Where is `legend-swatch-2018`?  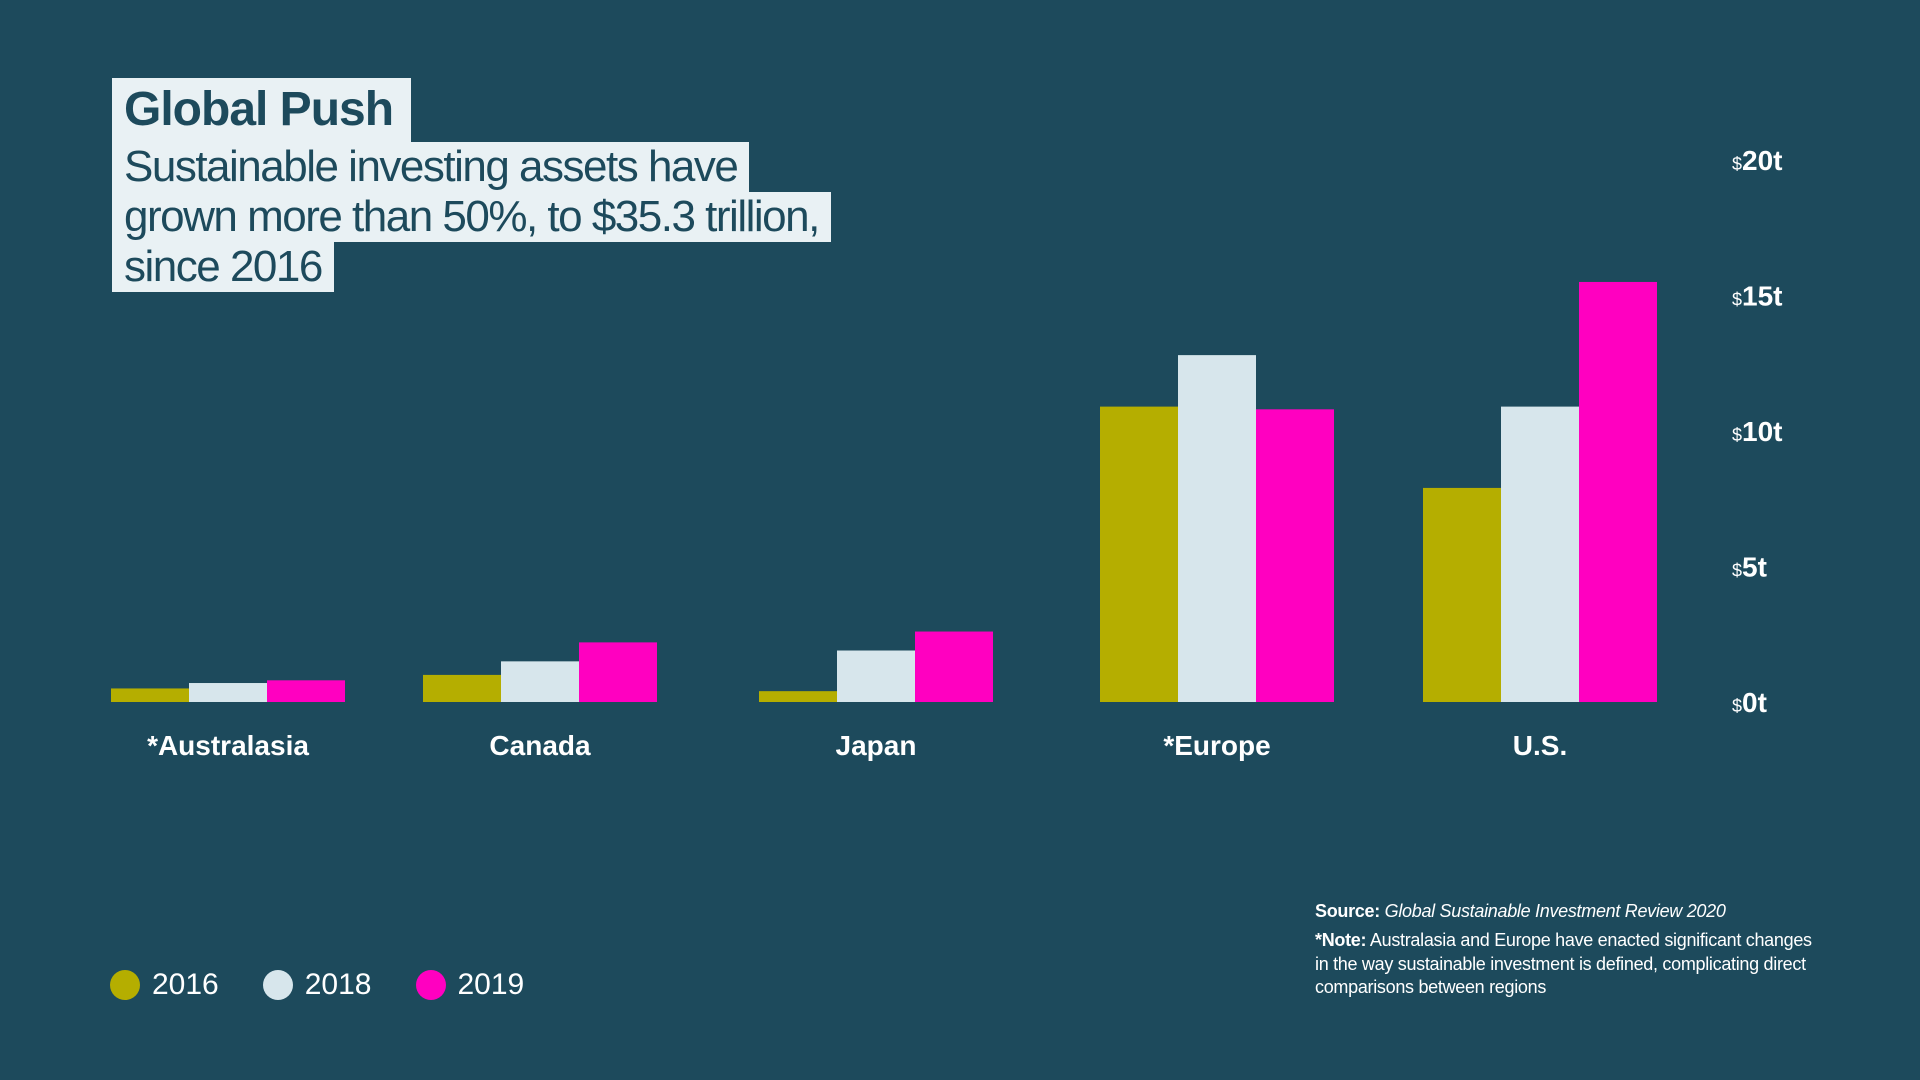 legend-swatch-2018 is located at coordinates (277, 985).